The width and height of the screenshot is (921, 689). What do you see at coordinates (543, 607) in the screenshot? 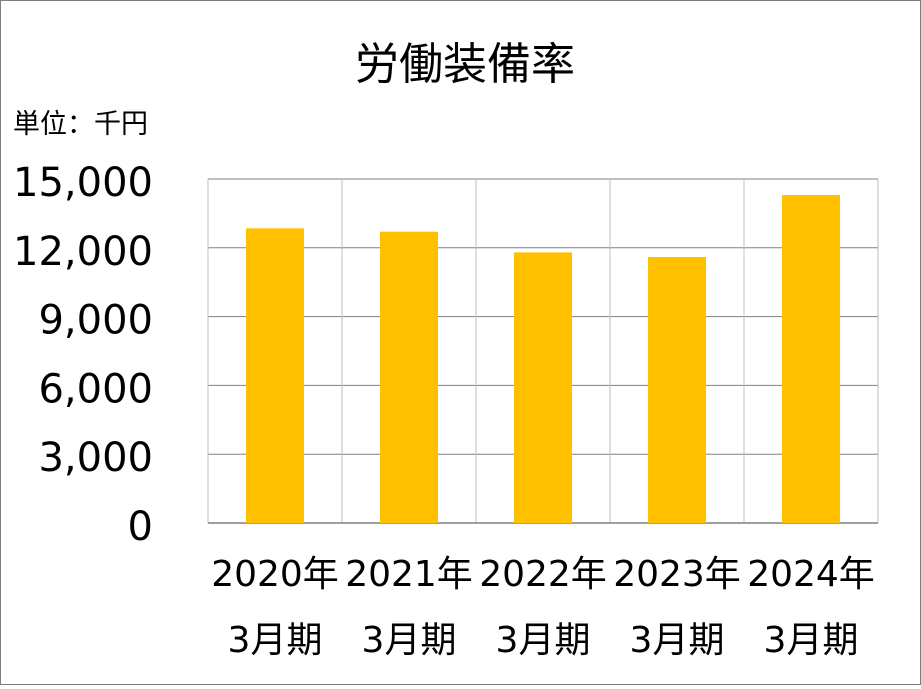
I see `x-axis-ticks: 2020年 3月期 2021年 3月期 2022年 3月期 2023年 3月期 2024年 3月期` at bounding box center [543, 607].